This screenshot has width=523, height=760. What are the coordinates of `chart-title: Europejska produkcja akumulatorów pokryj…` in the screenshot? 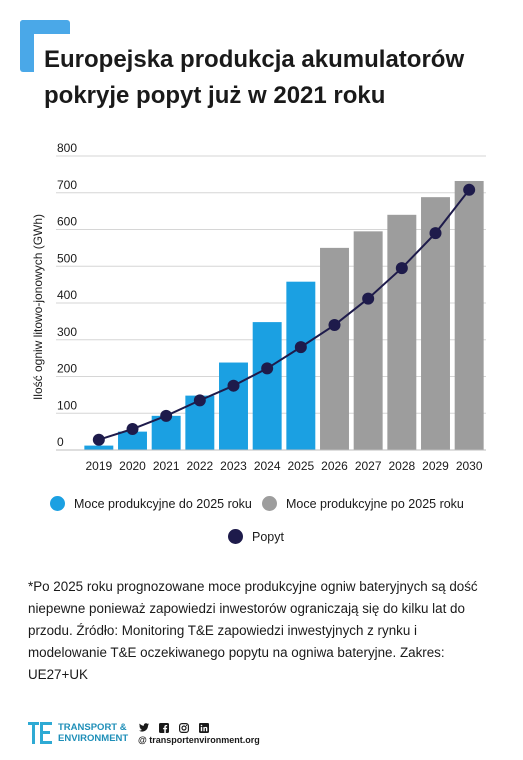 It's located at (274, 78).